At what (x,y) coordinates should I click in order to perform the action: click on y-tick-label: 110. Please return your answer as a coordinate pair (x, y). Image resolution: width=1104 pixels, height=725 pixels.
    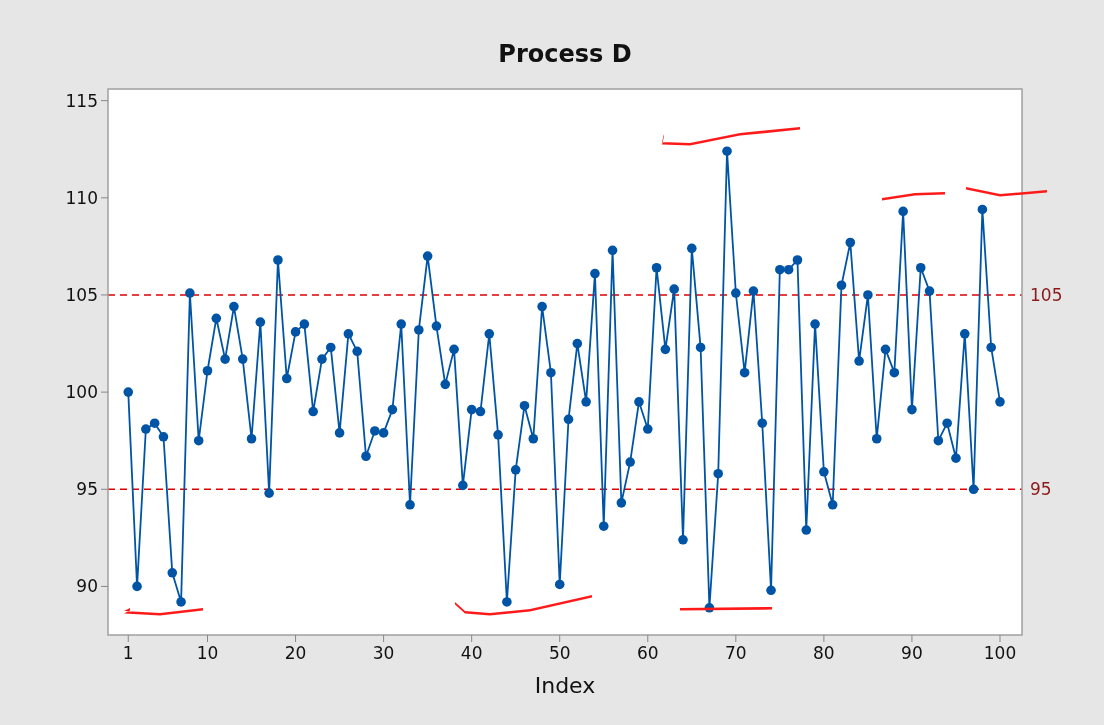
    Looking at the image, I should click on (81, 197).